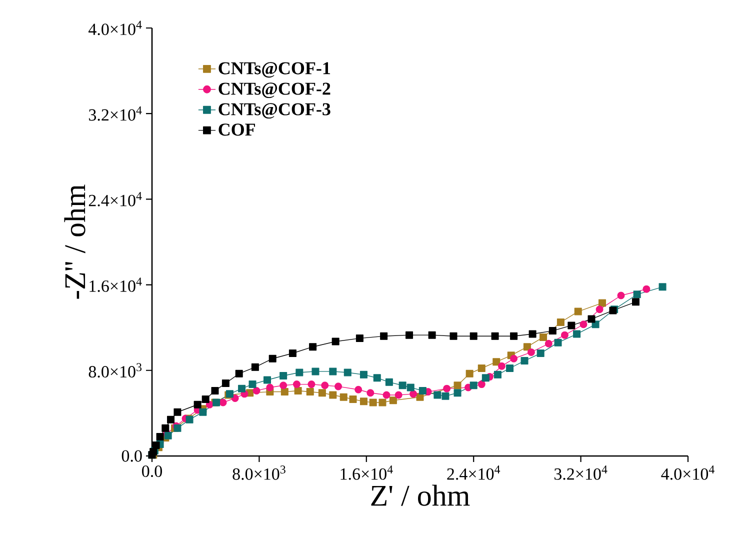 The width and height of the screenshot is (729, 537). Describe the element at coordinates (115, 199) in the screenshot. I see `y-tick-label: 2.4×10$^{4}$` at that location.